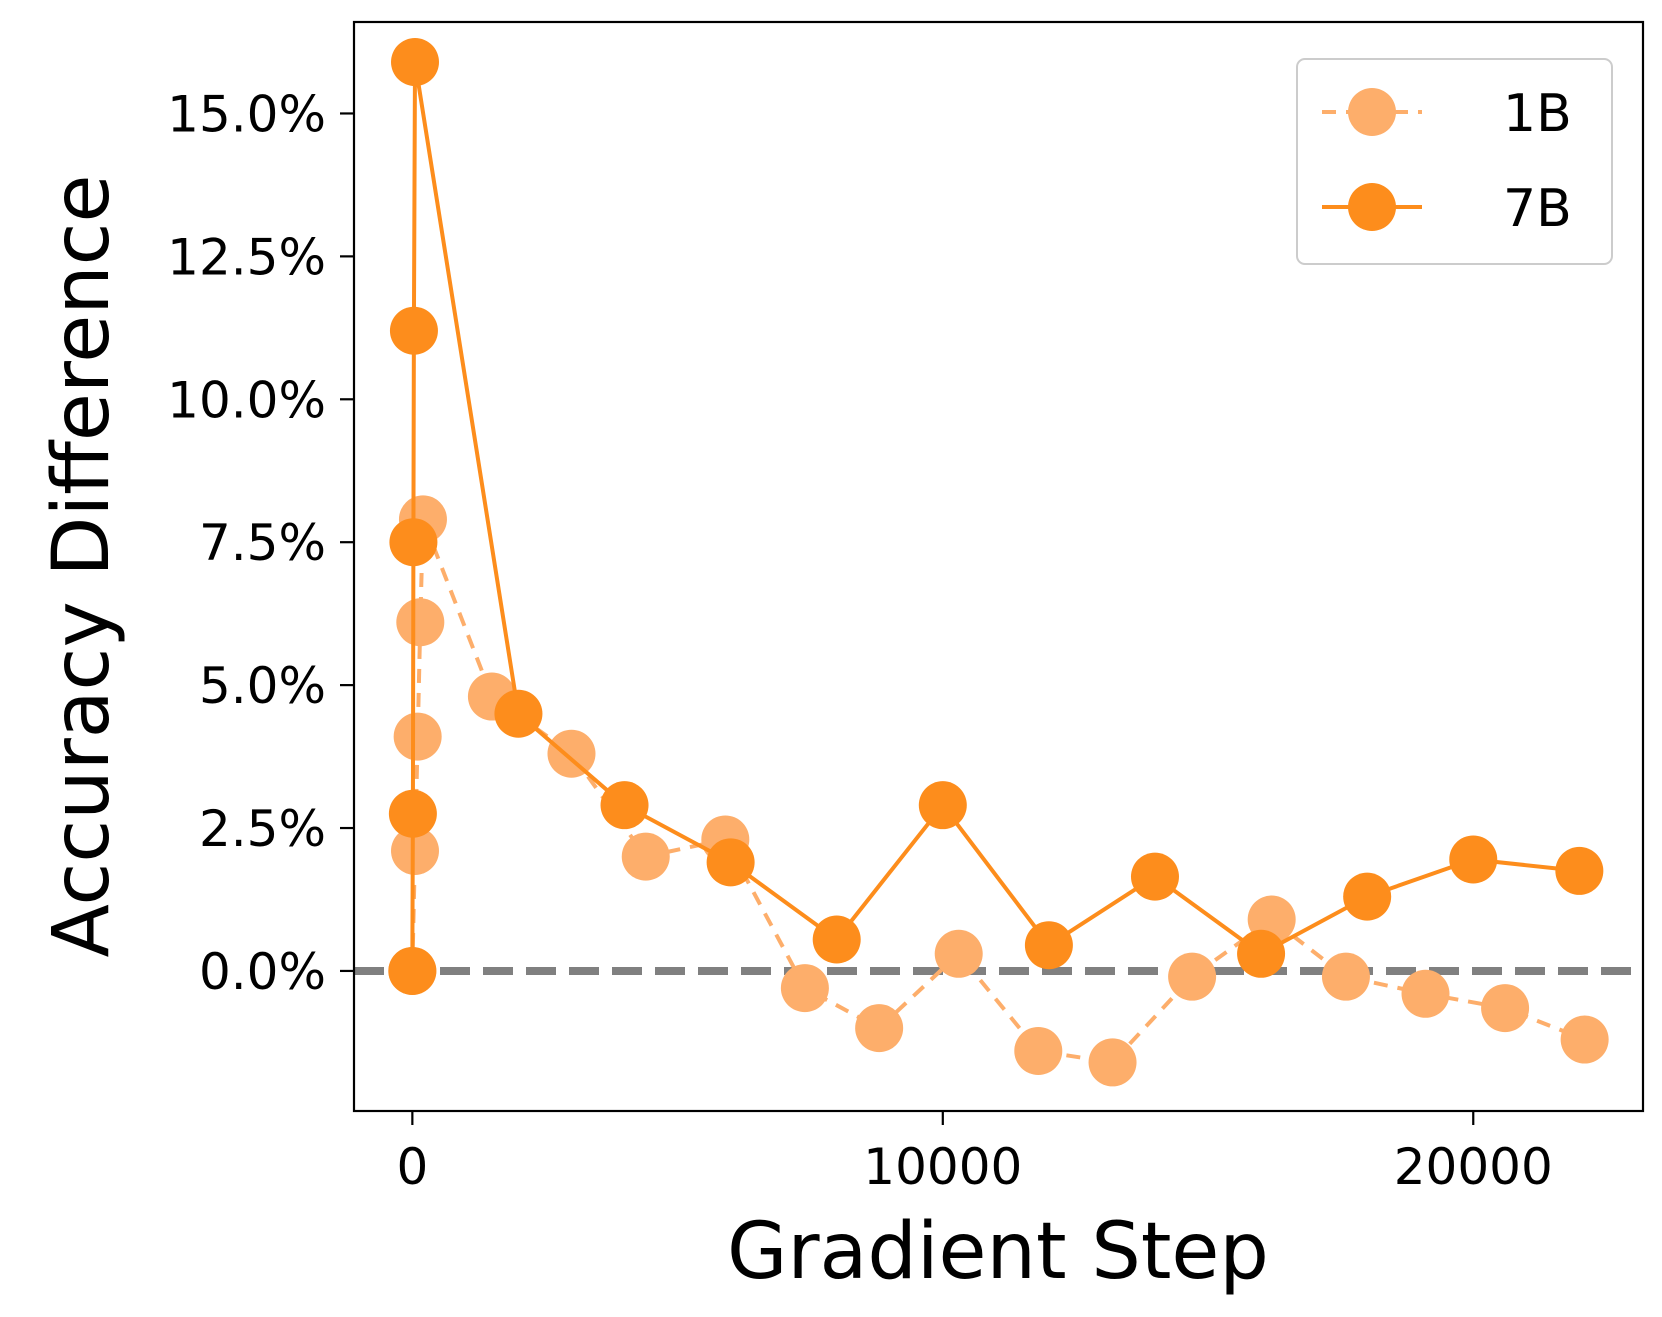 The width and height of the screenshot is (1662, 1317). What do you see at coordinates (1372, 207) in the screenshot?
I see `legend-marker-7b` at bounding box center [1372, 207].